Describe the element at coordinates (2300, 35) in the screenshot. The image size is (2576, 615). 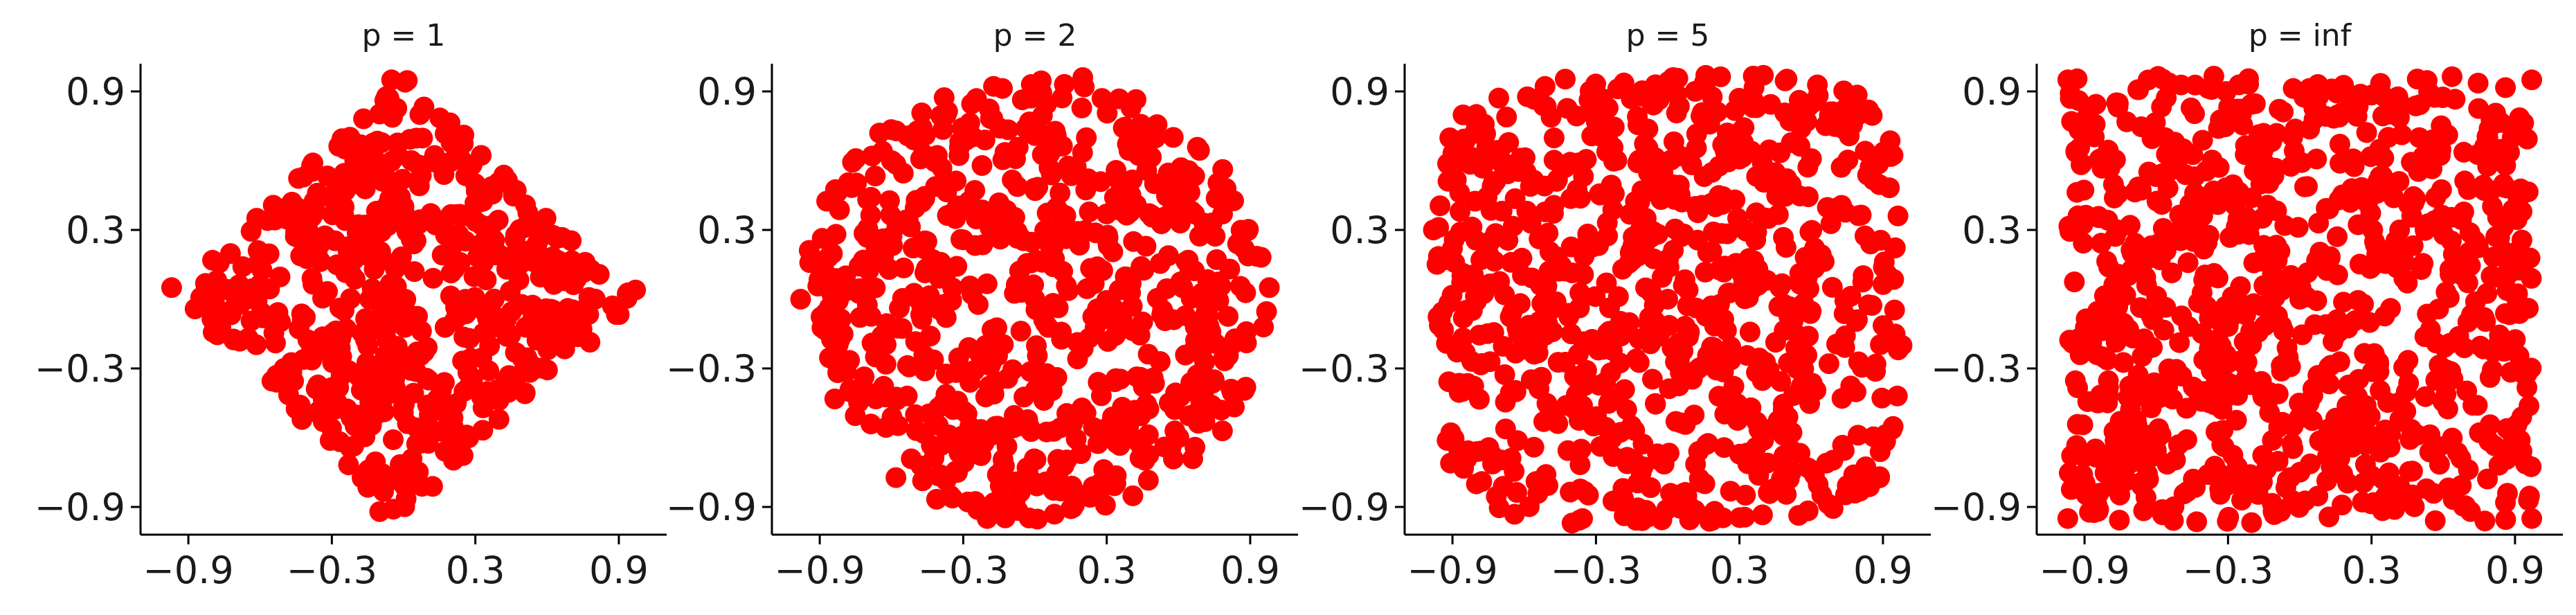
I see `panel-title: p = inf` at that location.